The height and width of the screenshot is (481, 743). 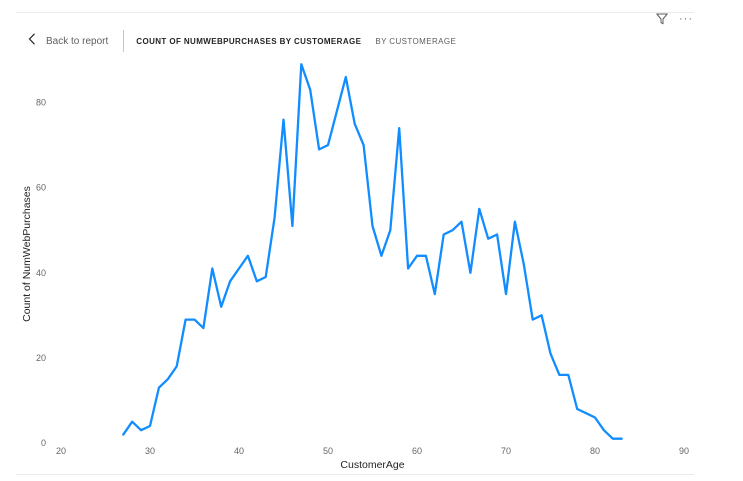 What do you see at coordinates (32, 41) in the screenshot?
I see `chevron-left-icon` at bounding box center [32, 41].